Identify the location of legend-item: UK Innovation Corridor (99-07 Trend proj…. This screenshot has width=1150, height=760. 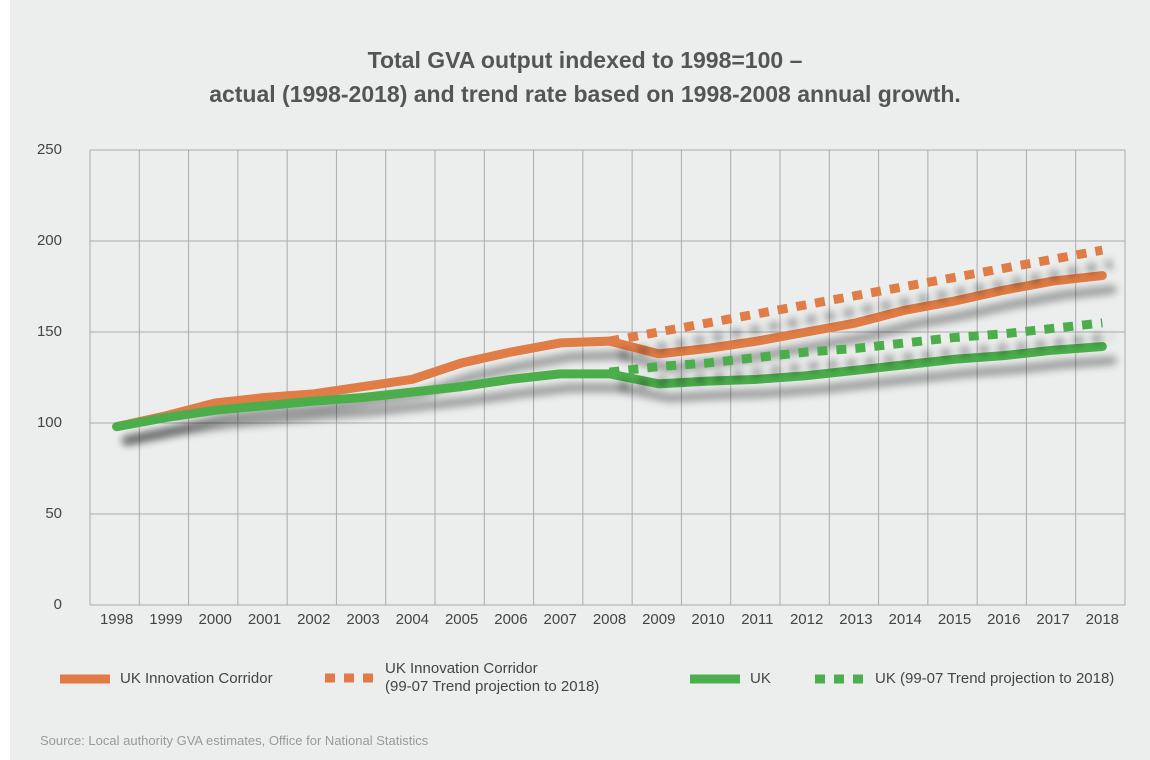
(462, 678).